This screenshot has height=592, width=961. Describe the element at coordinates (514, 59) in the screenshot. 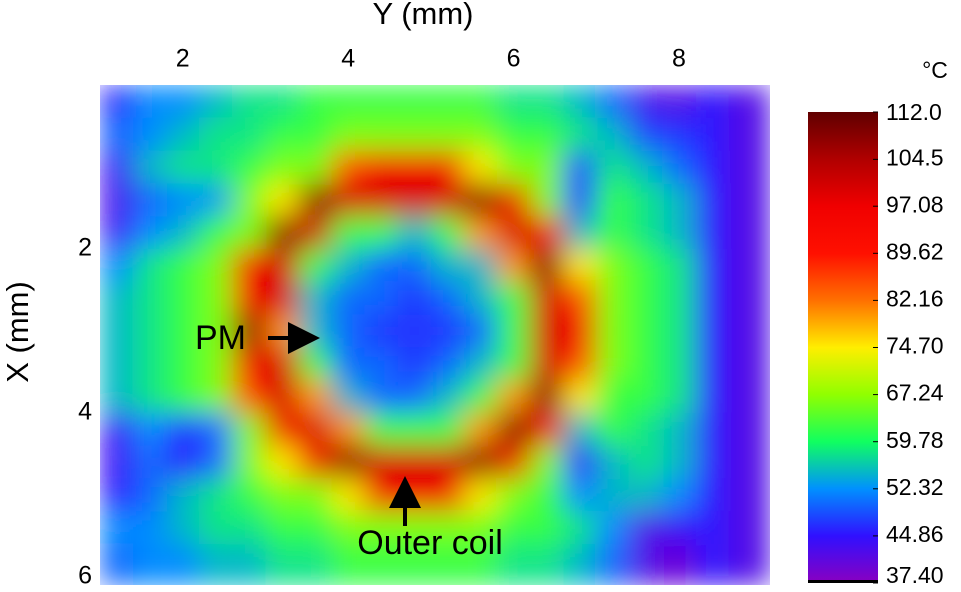

I see `x-tick-label: 6` at that location.